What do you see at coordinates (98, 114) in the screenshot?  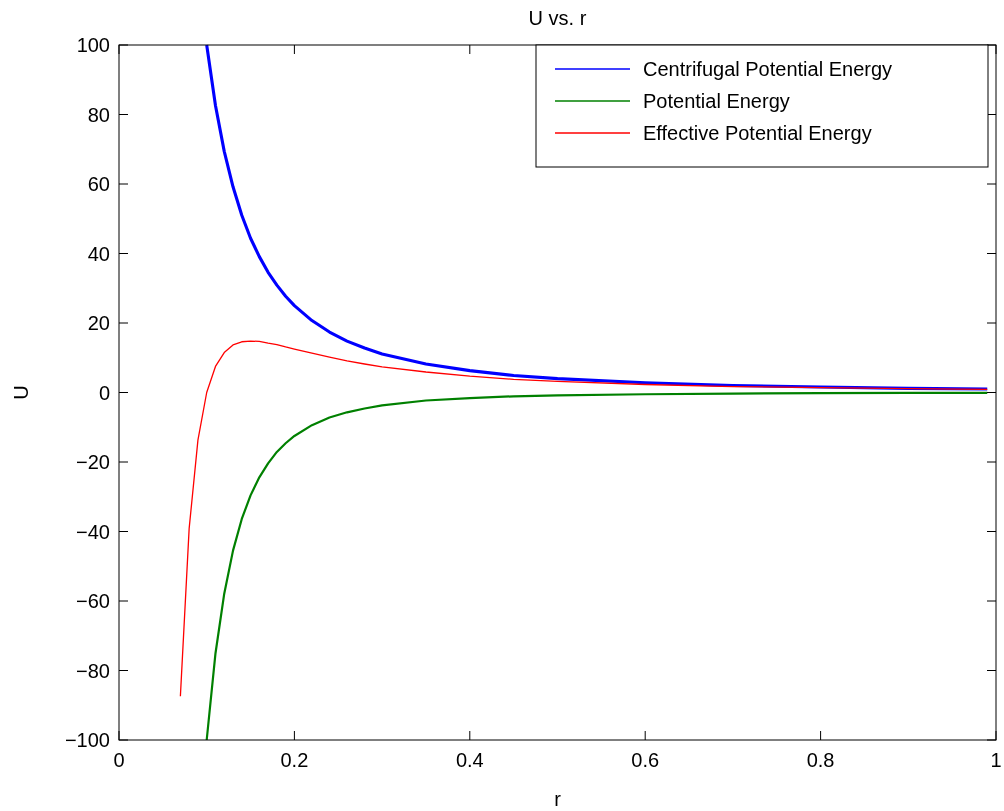 I see `y-tick-label: 80` at bounding box center [98, 114].